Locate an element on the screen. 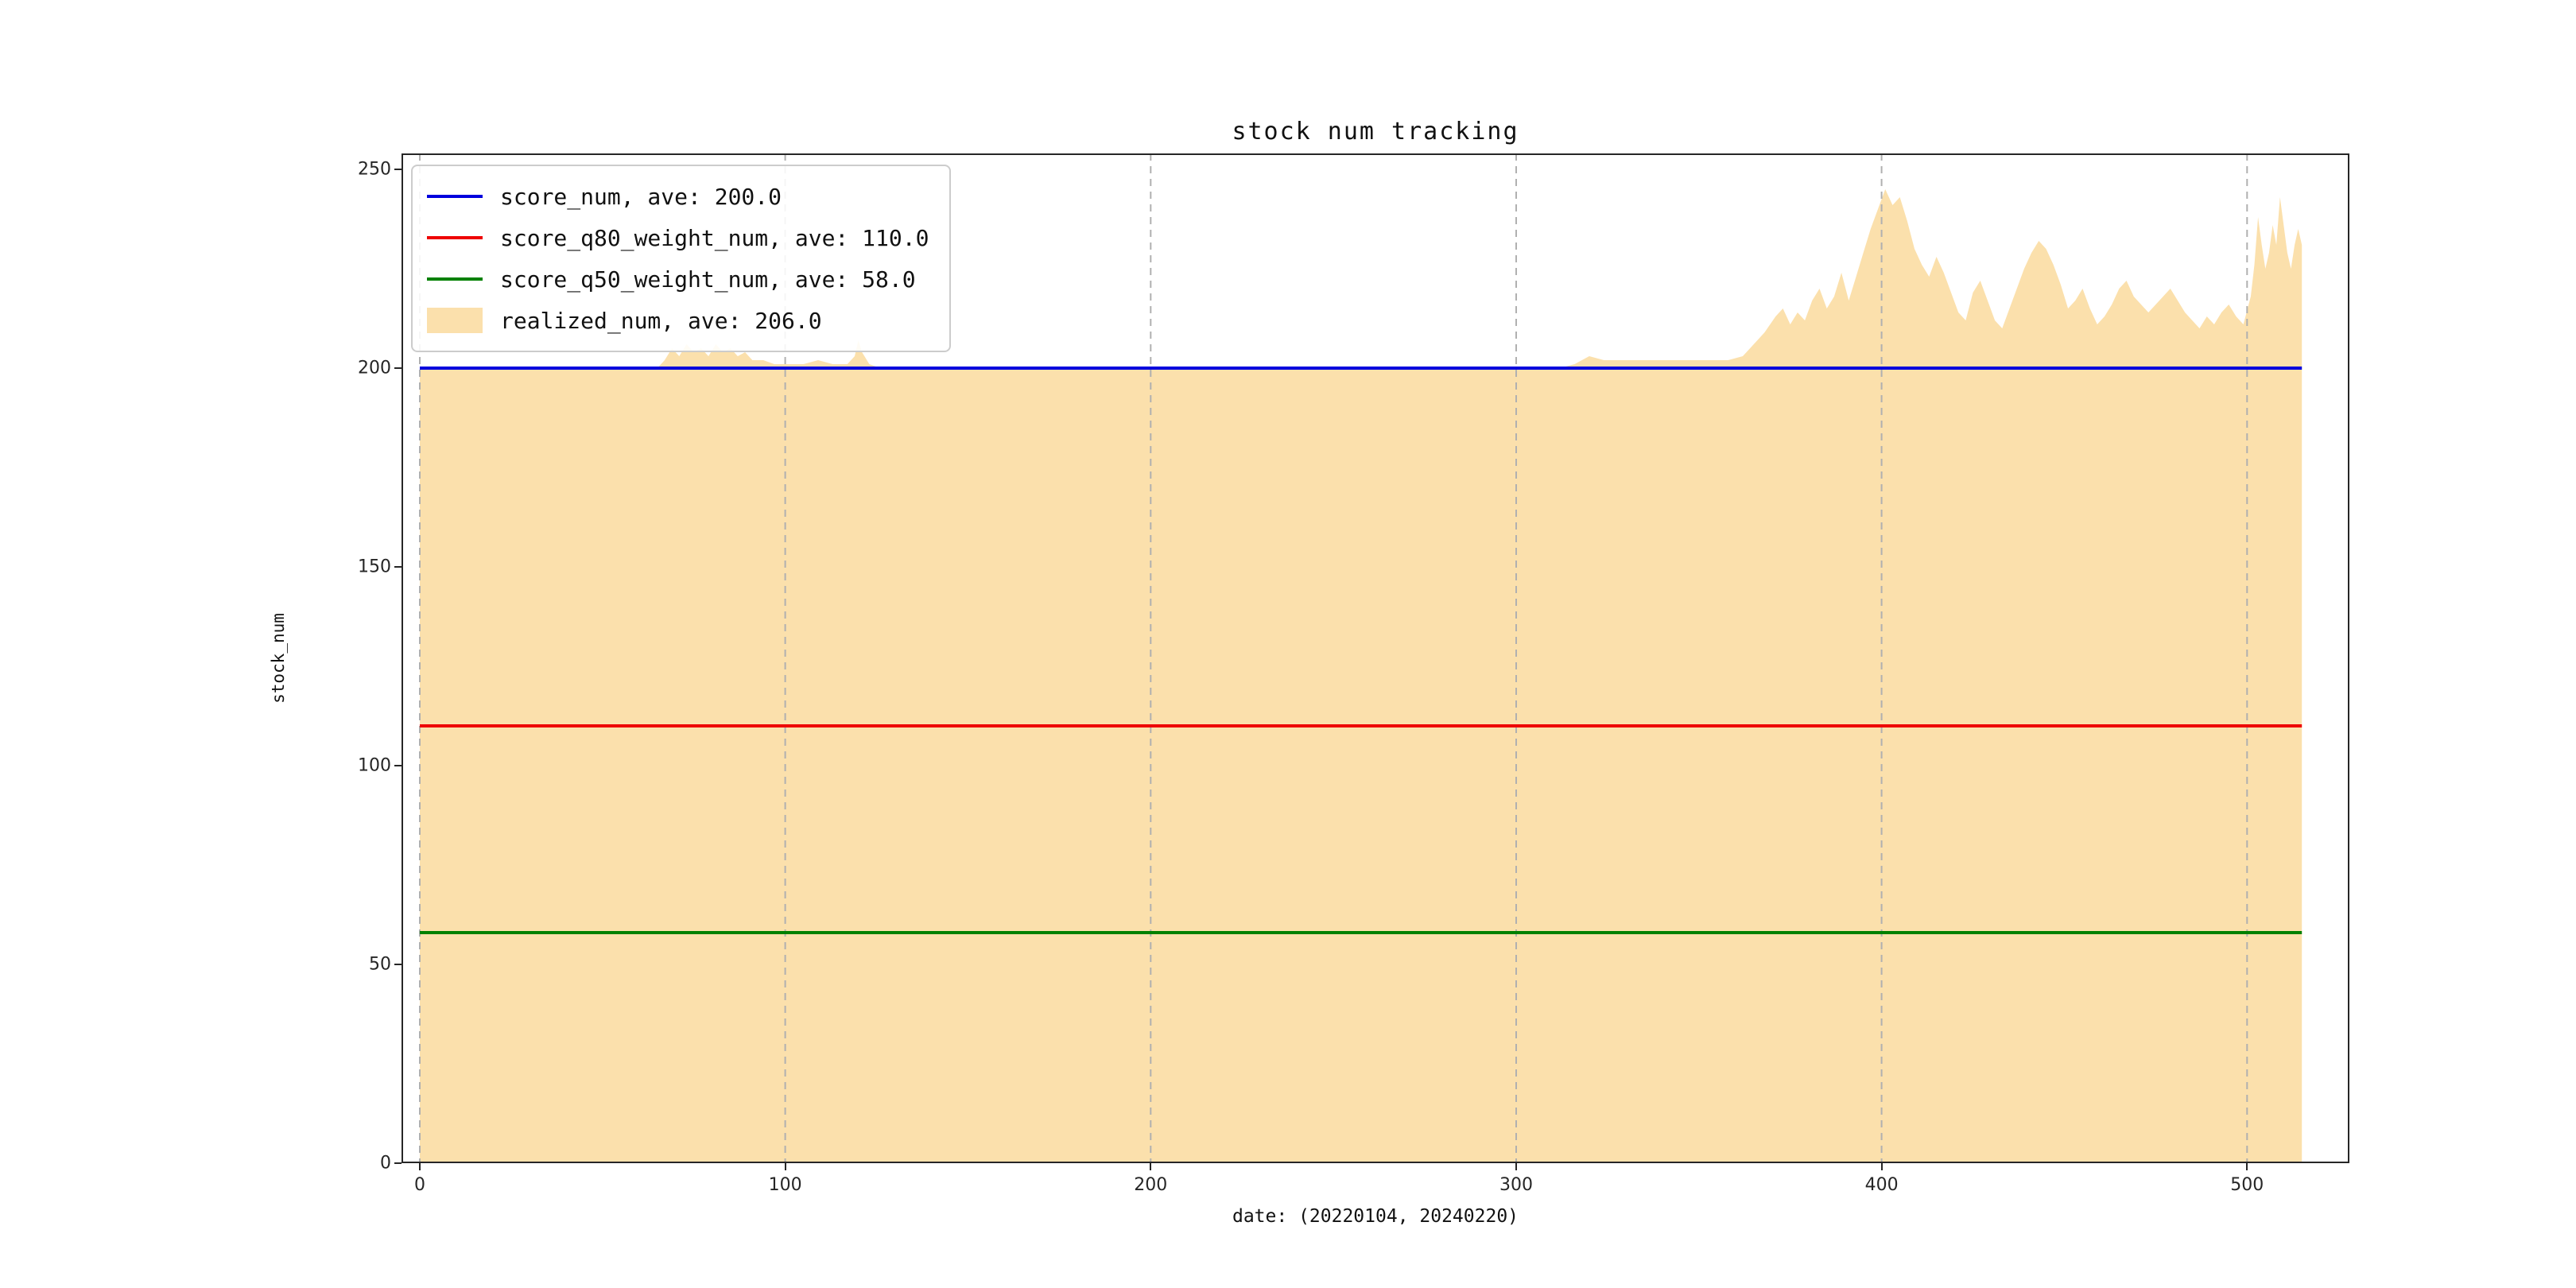  chart-title: stock num tracking is located at coordinates (1375, 131).